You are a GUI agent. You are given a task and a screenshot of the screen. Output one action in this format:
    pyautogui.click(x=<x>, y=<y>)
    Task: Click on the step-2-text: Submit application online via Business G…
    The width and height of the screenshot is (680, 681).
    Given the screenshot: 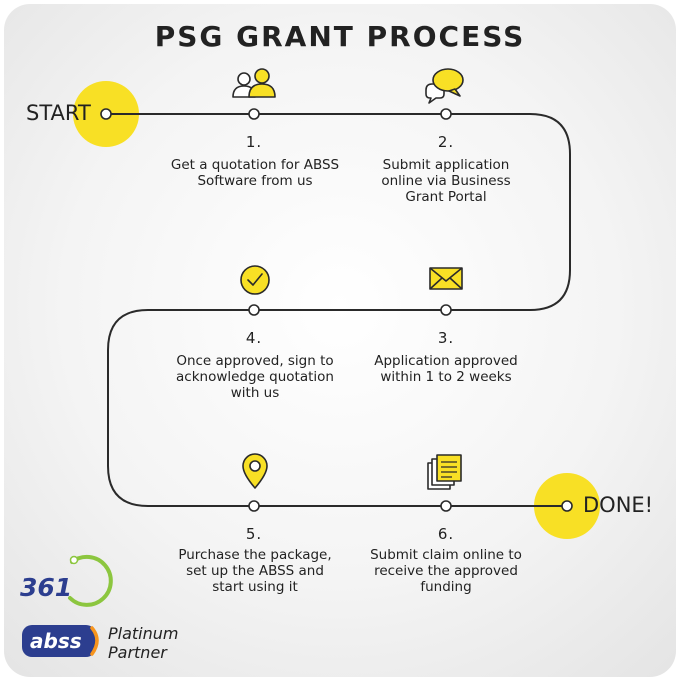 What is the action you would take?
    pyautogui.click(x=446, y=181)
    